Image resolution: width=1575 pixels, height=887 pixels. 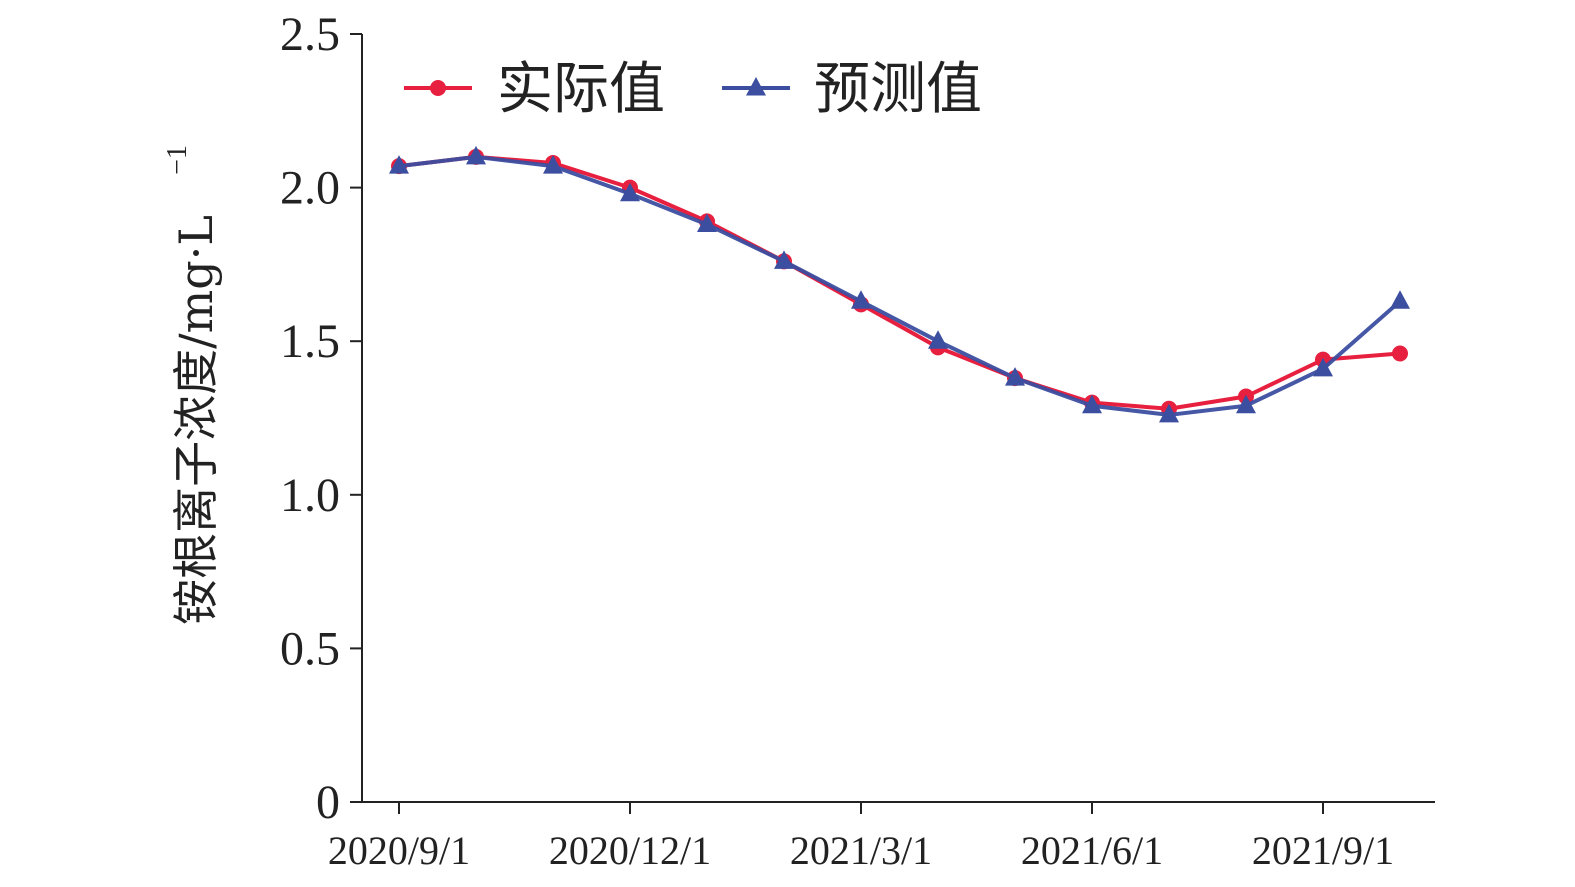 What do you see at coordinates (1092, 850) in the screenshot?
I see `x-tick-label: 2021/6/1` at bounding box center [1092, 850].